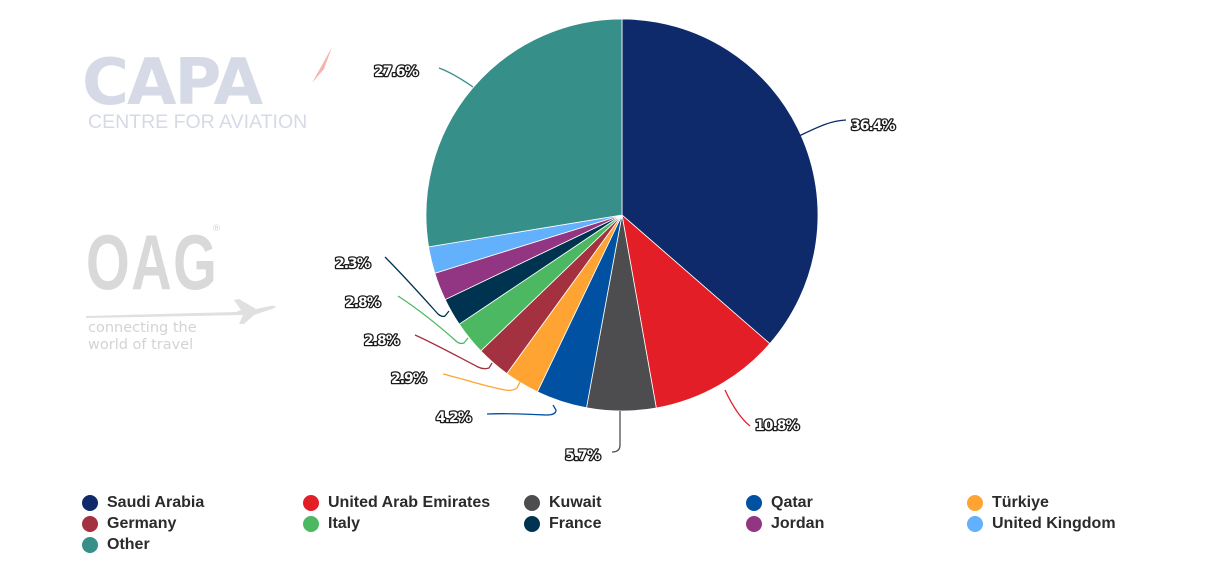  Describe the element at coordinates (344, 523) in the screenshot. I see `legend-label: Italy` at that location.